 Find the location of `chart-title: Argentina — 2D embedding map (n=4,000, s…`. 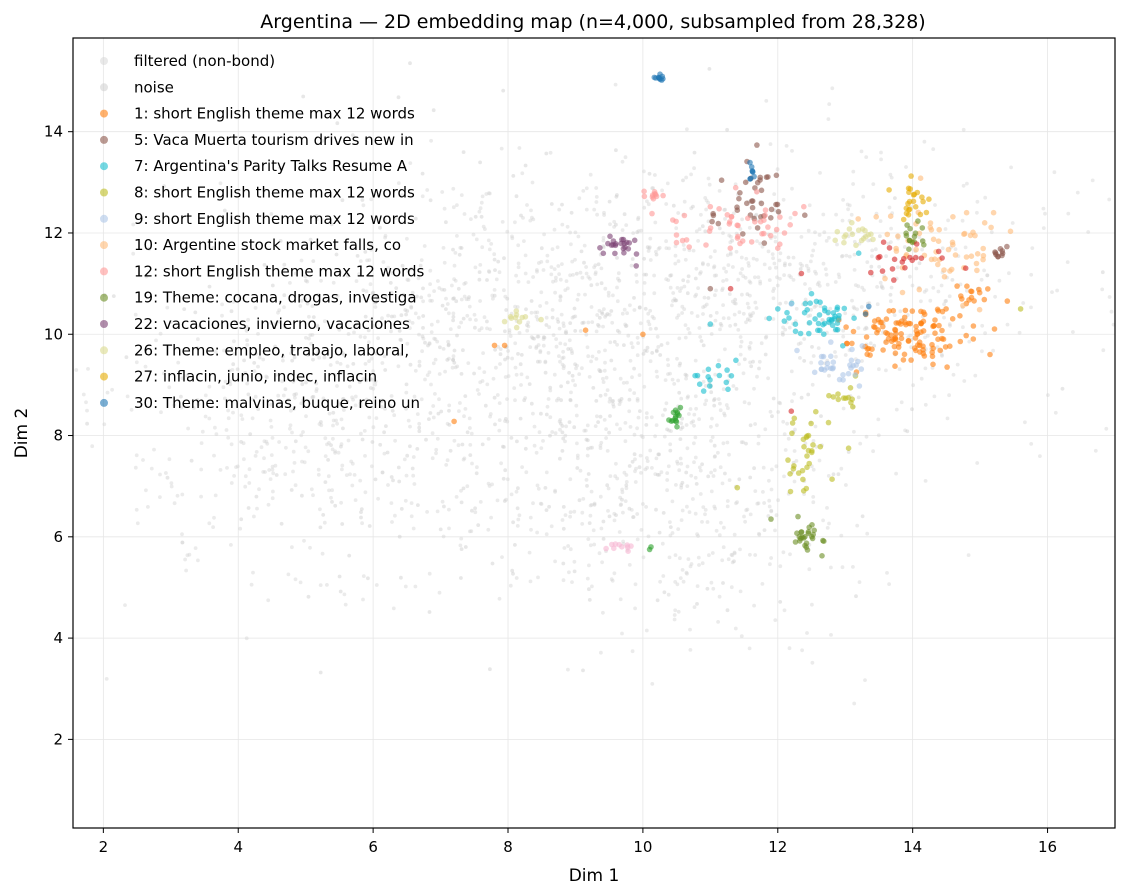

chart-title: Argentina — 2D embedding map (n=4,000, s… is located at coordinates (592, 22).